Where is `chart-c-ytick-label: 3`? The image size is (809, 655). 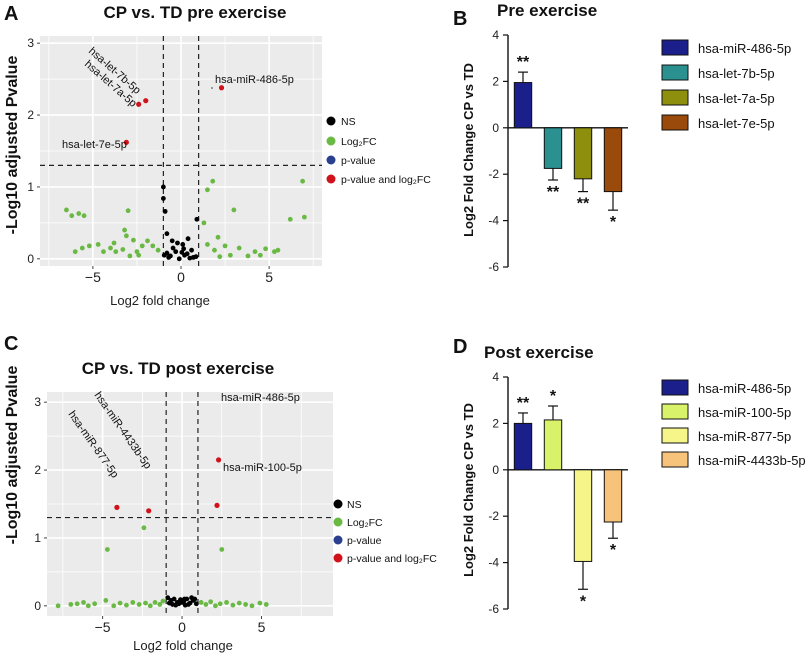 chart-c-ytick-label: 3 is located at coordinates (37, 402).